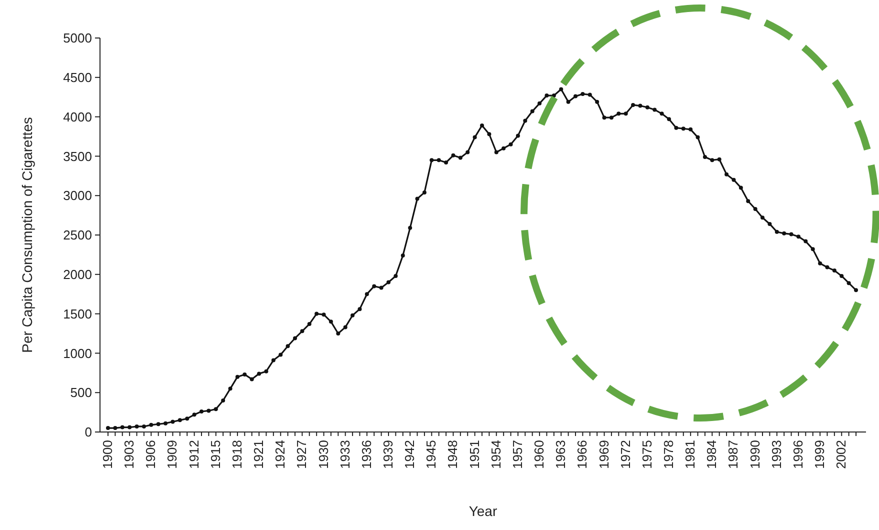  I want to click on x-tick-label: 1900, so click(107, 454).